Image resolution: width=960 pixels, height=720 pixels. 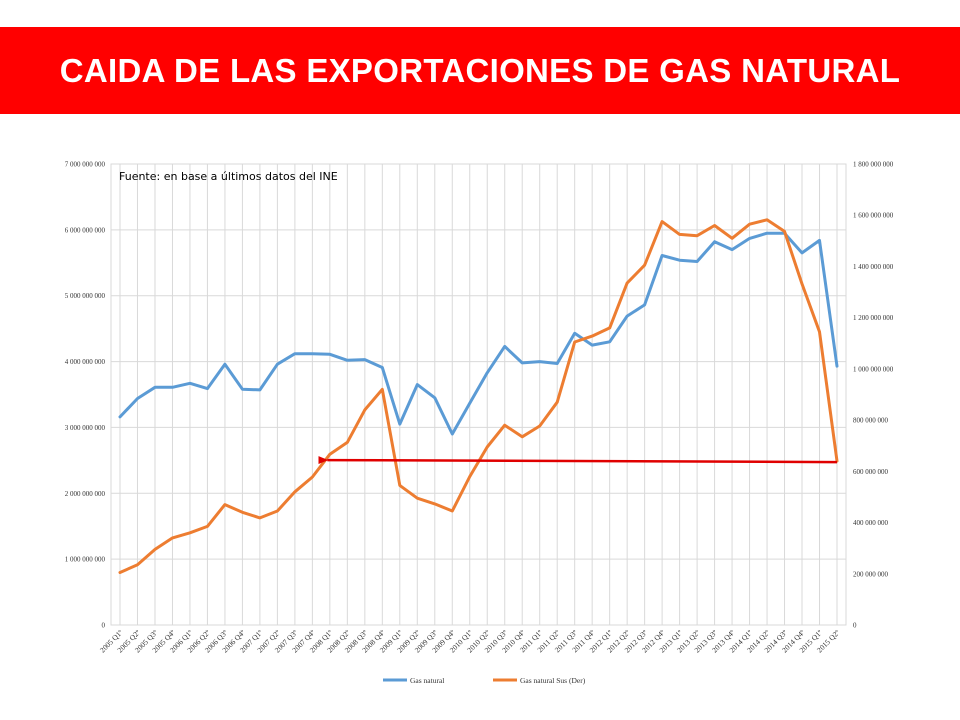 I want to click on y-left-tick-label: 7 000 000 000, so click(x=85, y=165).